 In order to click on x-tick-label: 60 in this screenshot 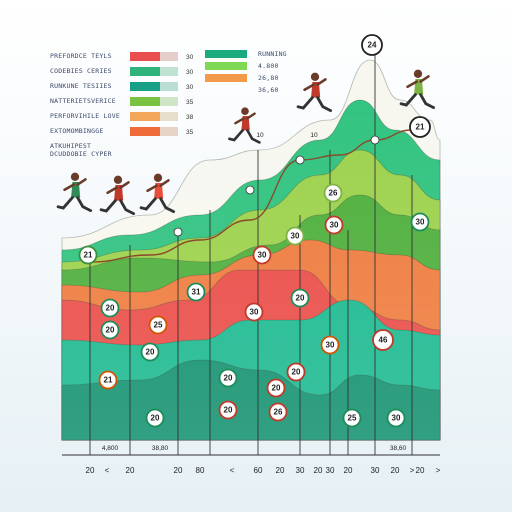, I will do `click(258, 470)`.